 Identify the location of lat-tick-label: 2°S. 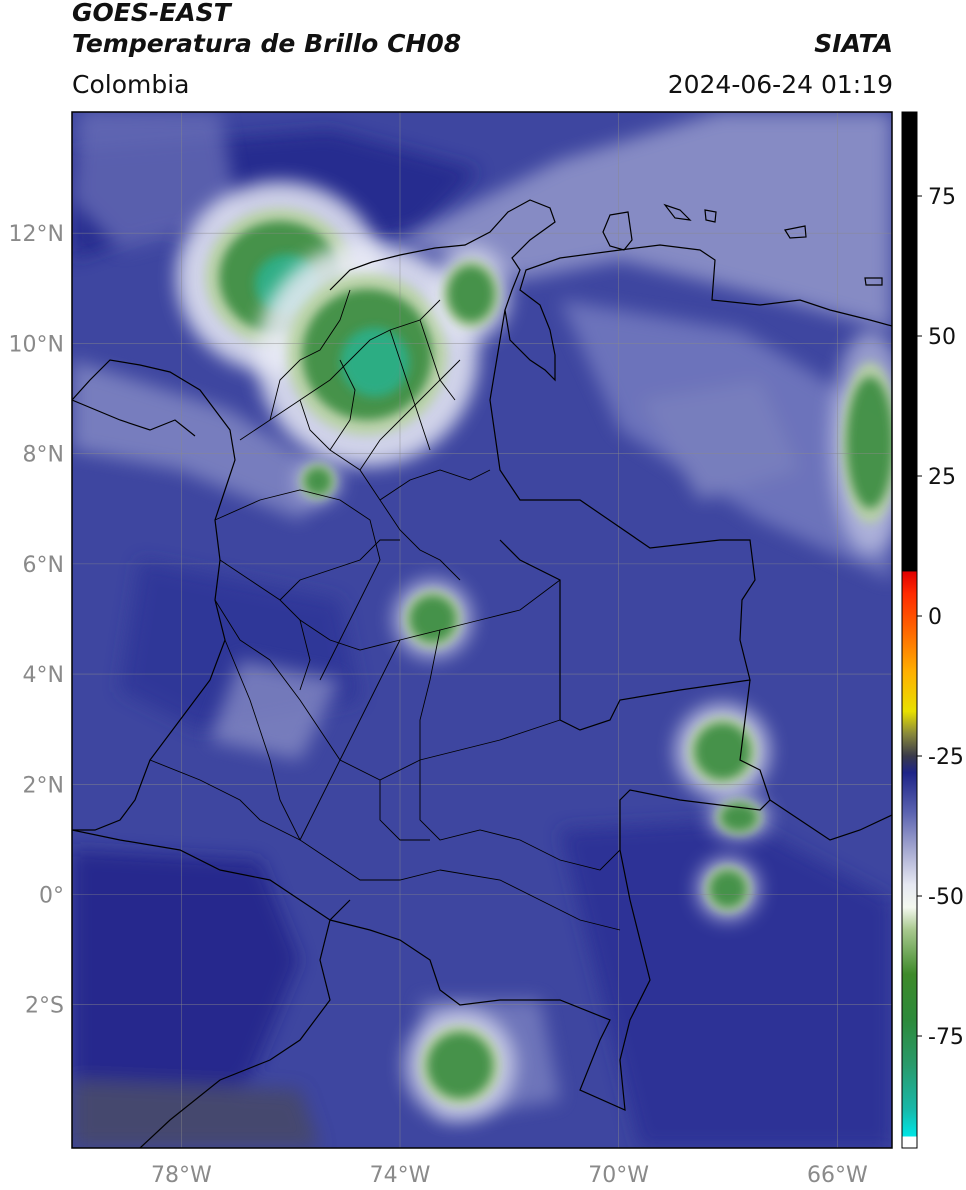
(44, 1006).